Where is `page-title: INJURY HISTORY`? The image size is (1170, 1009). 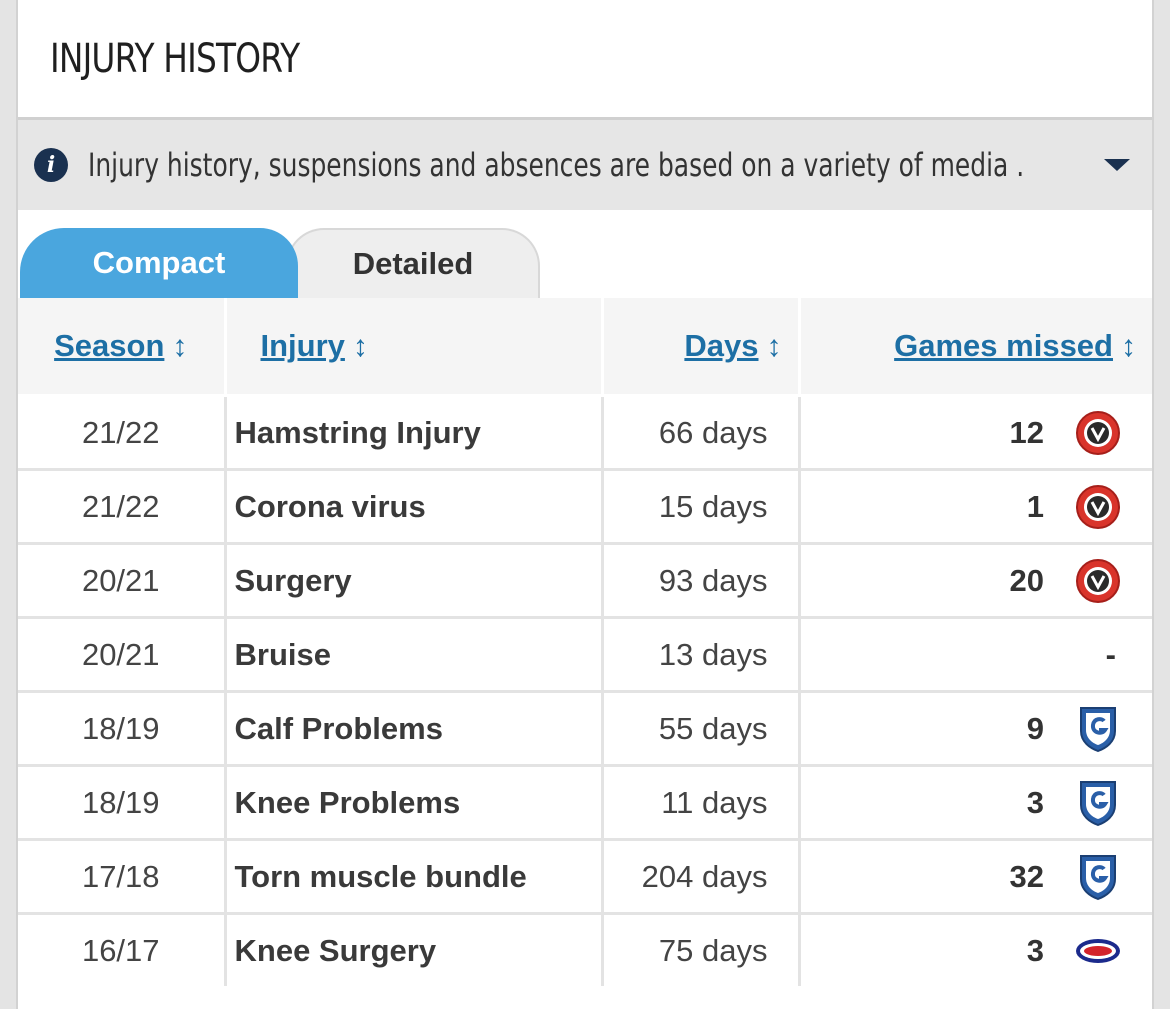 page-title: INJURY HISTORY is located at coordinates (175, 58).